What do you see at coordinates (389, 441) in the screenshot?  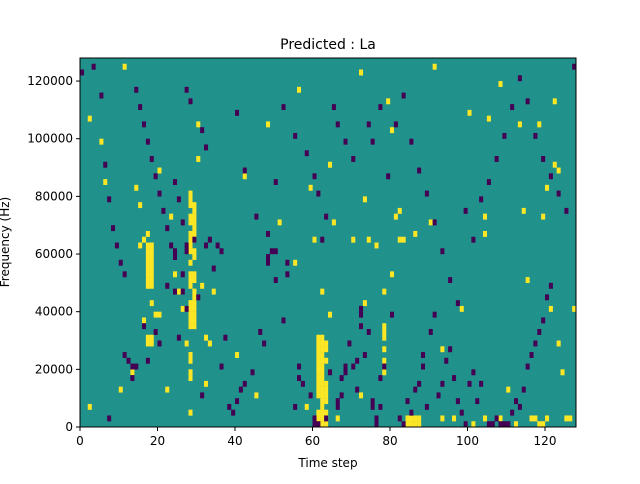 I see `x-tick-label: 80` at bounding box center [389, 441].